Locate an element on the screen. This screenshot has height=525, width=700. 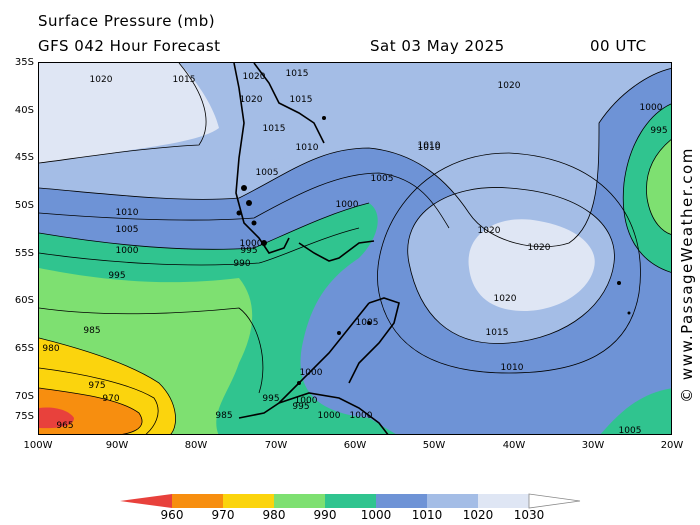
lon-label: 90W is located at coordinates (117, 445).